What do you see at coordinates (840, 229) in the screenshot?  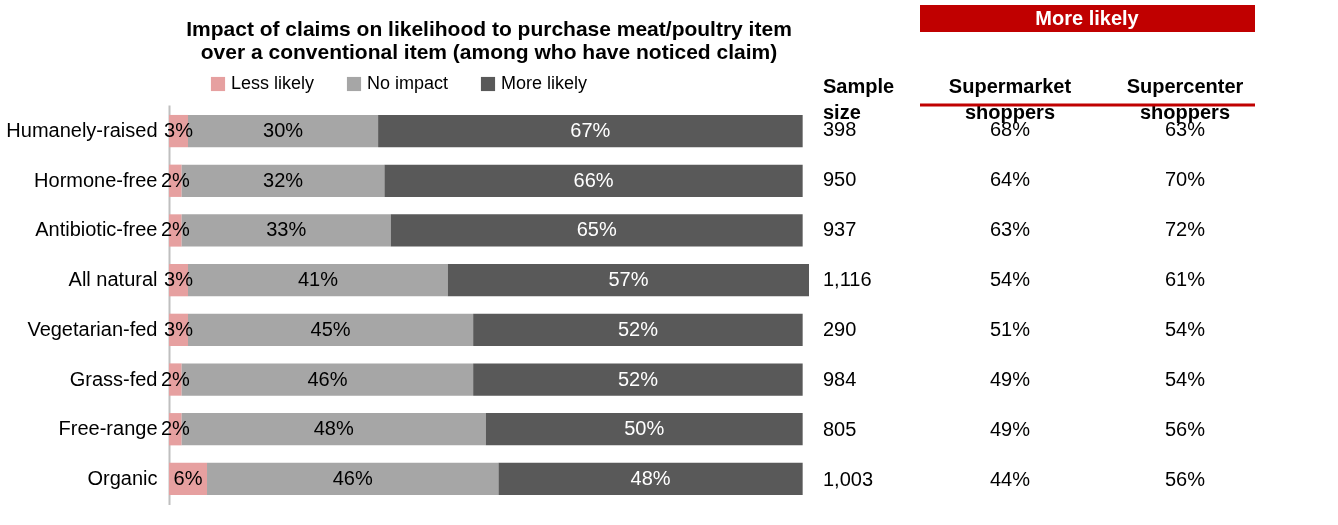 I see `text: 937` at bounding box center [840, 229].